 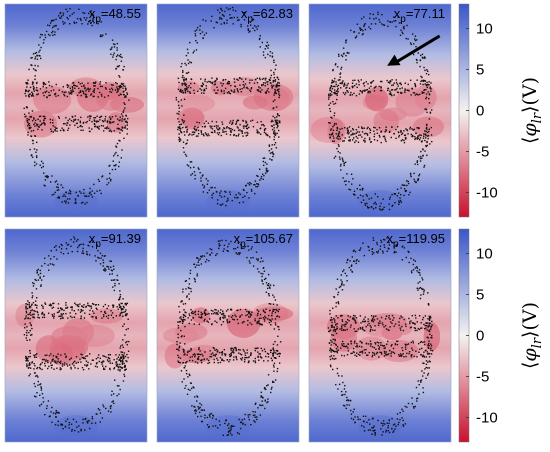 I want to click on panel-label: xp=62.83, so click(x=267, y=15).